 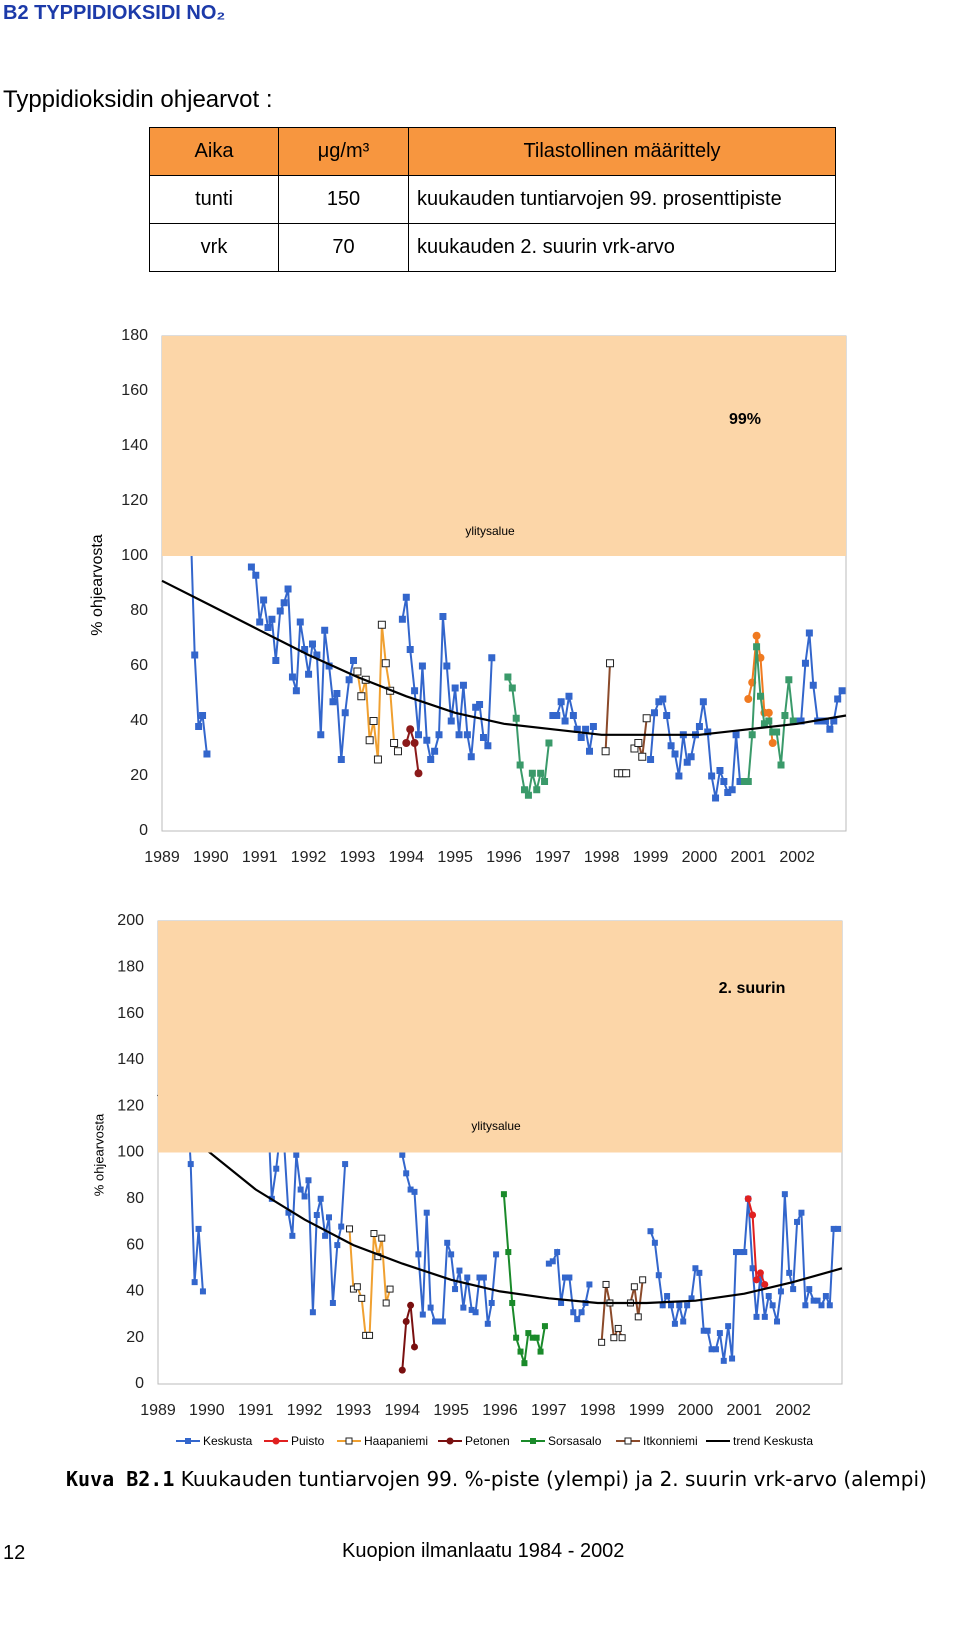 What do you see at coordinates (575, 1441) in the screenshot?
I see `legend-label: Sorsasalo` at bounding box center [575, 1441].